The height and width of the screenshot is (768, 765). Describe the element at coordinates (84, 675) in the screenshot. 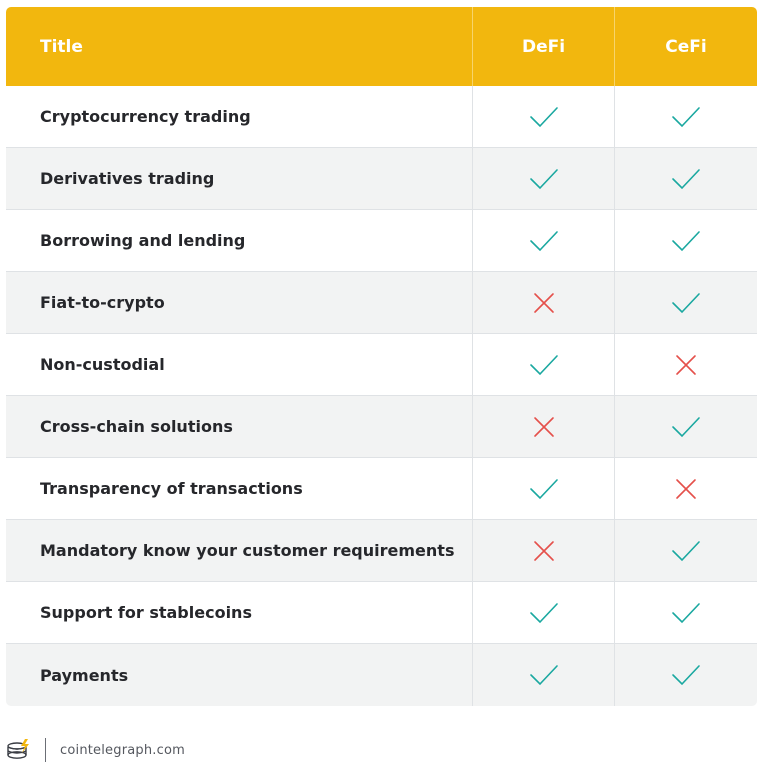

I see `row-label: Payments` at that location.